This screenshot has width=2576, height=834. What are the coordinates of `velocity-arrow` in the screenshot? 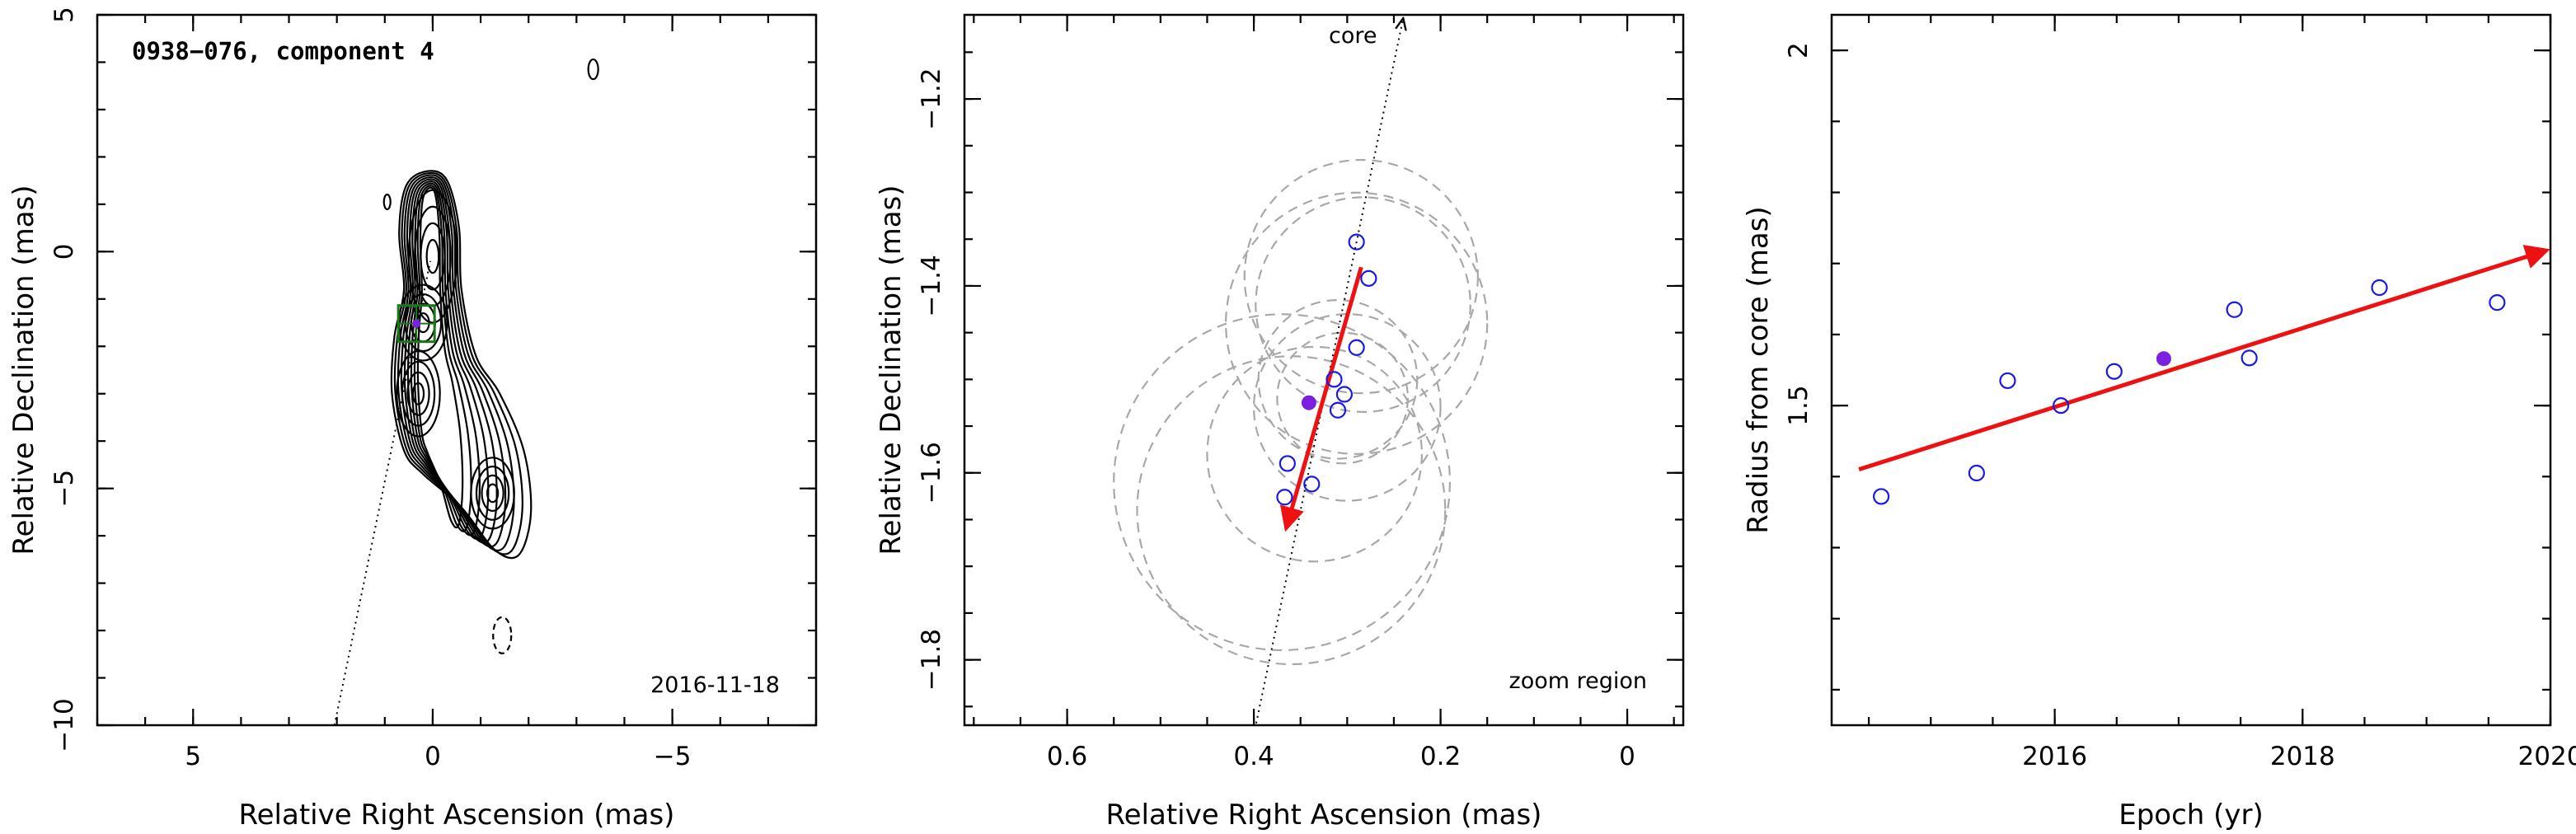 It's located at (1321, 399).